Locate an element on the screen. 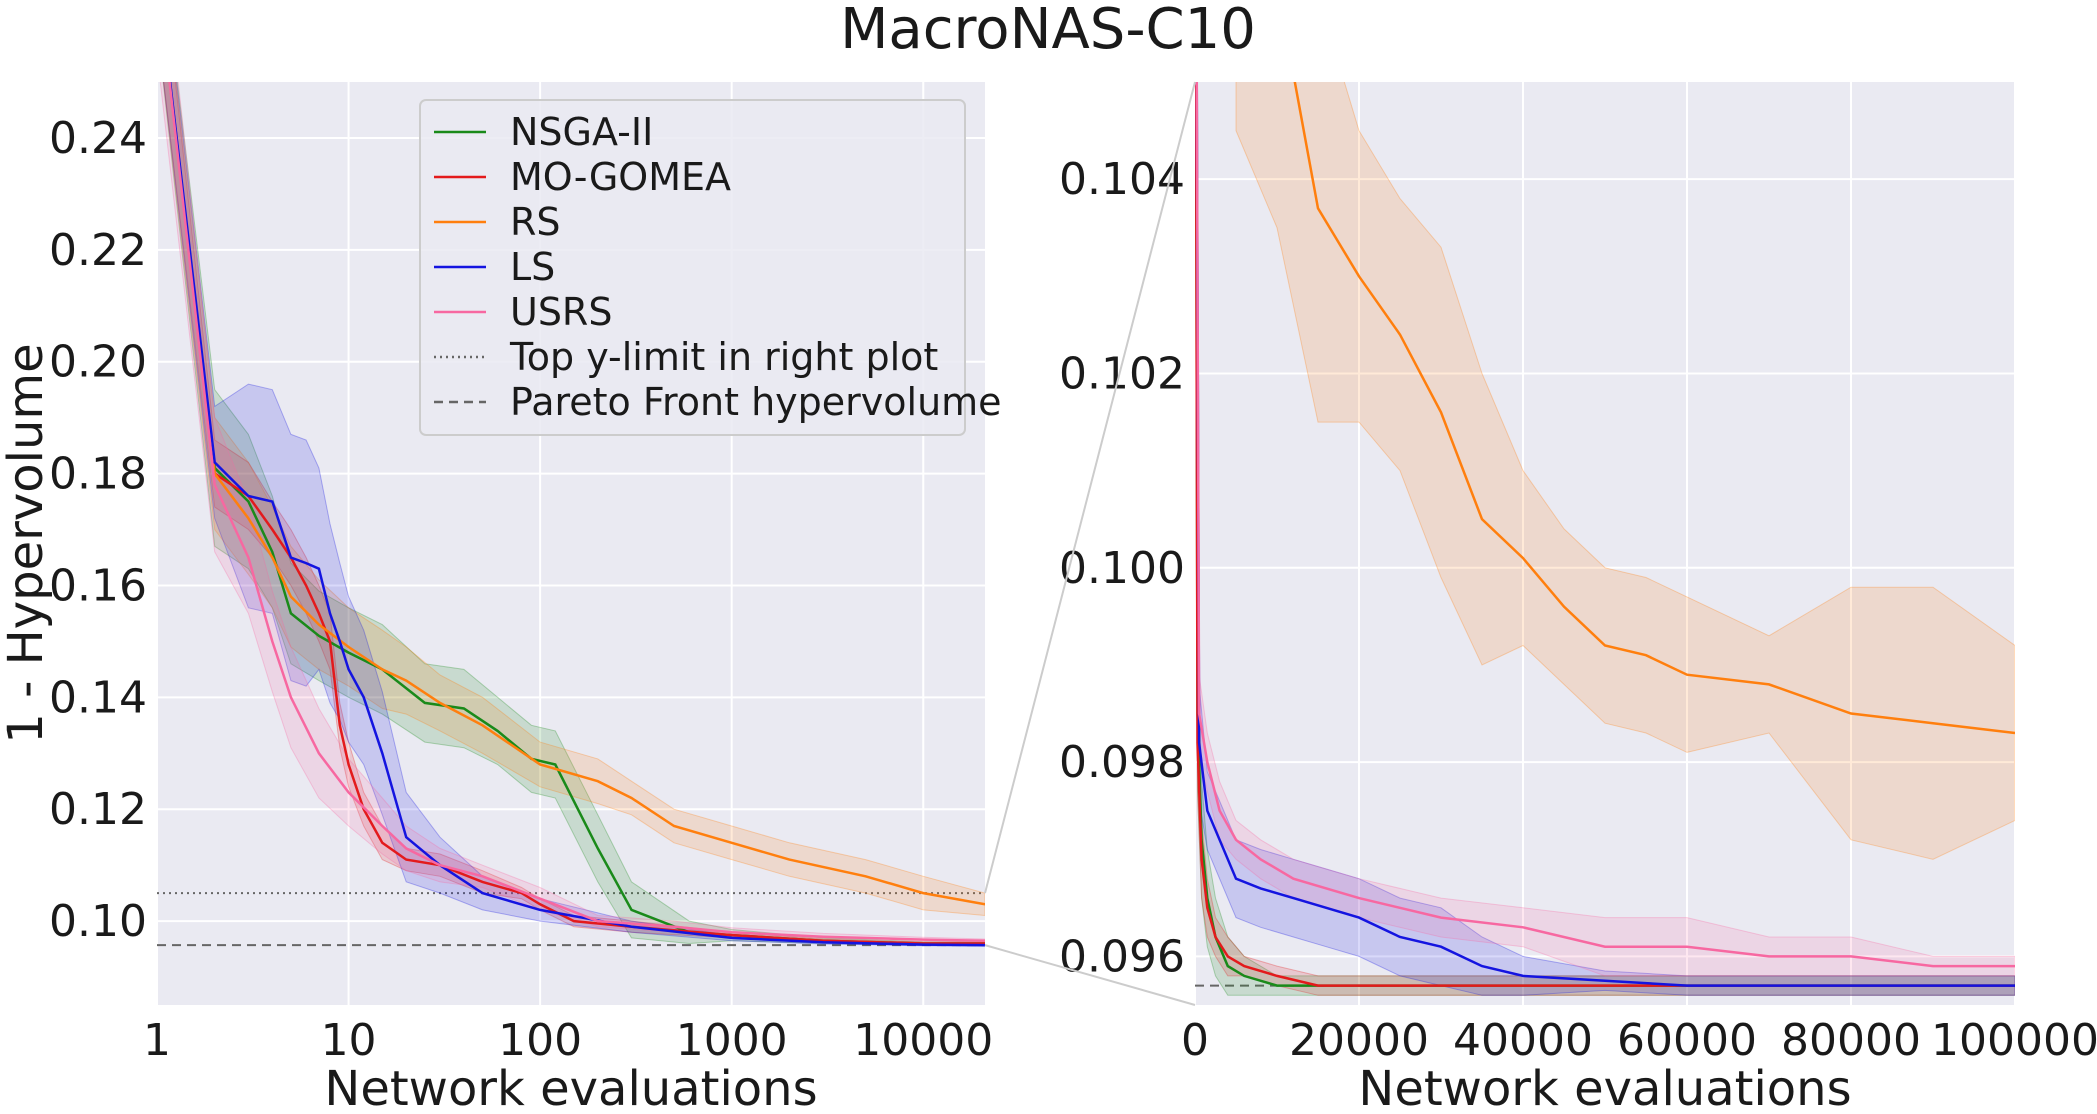  right-y-tick-label: 0.100 is located at coordinates (1122, 568).